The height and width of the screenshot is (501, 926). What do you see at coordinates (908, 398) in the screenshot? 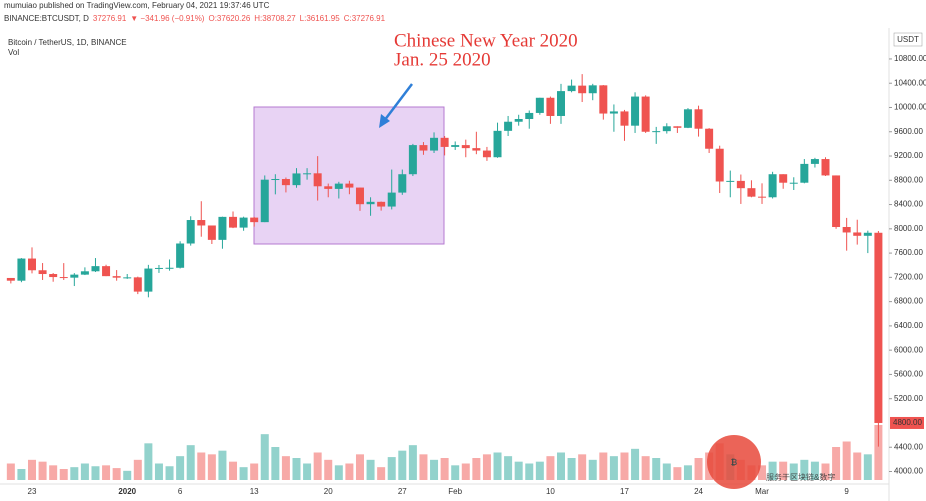
I see `y-tick-label: 5200.00` at bounding box center [908, 398].